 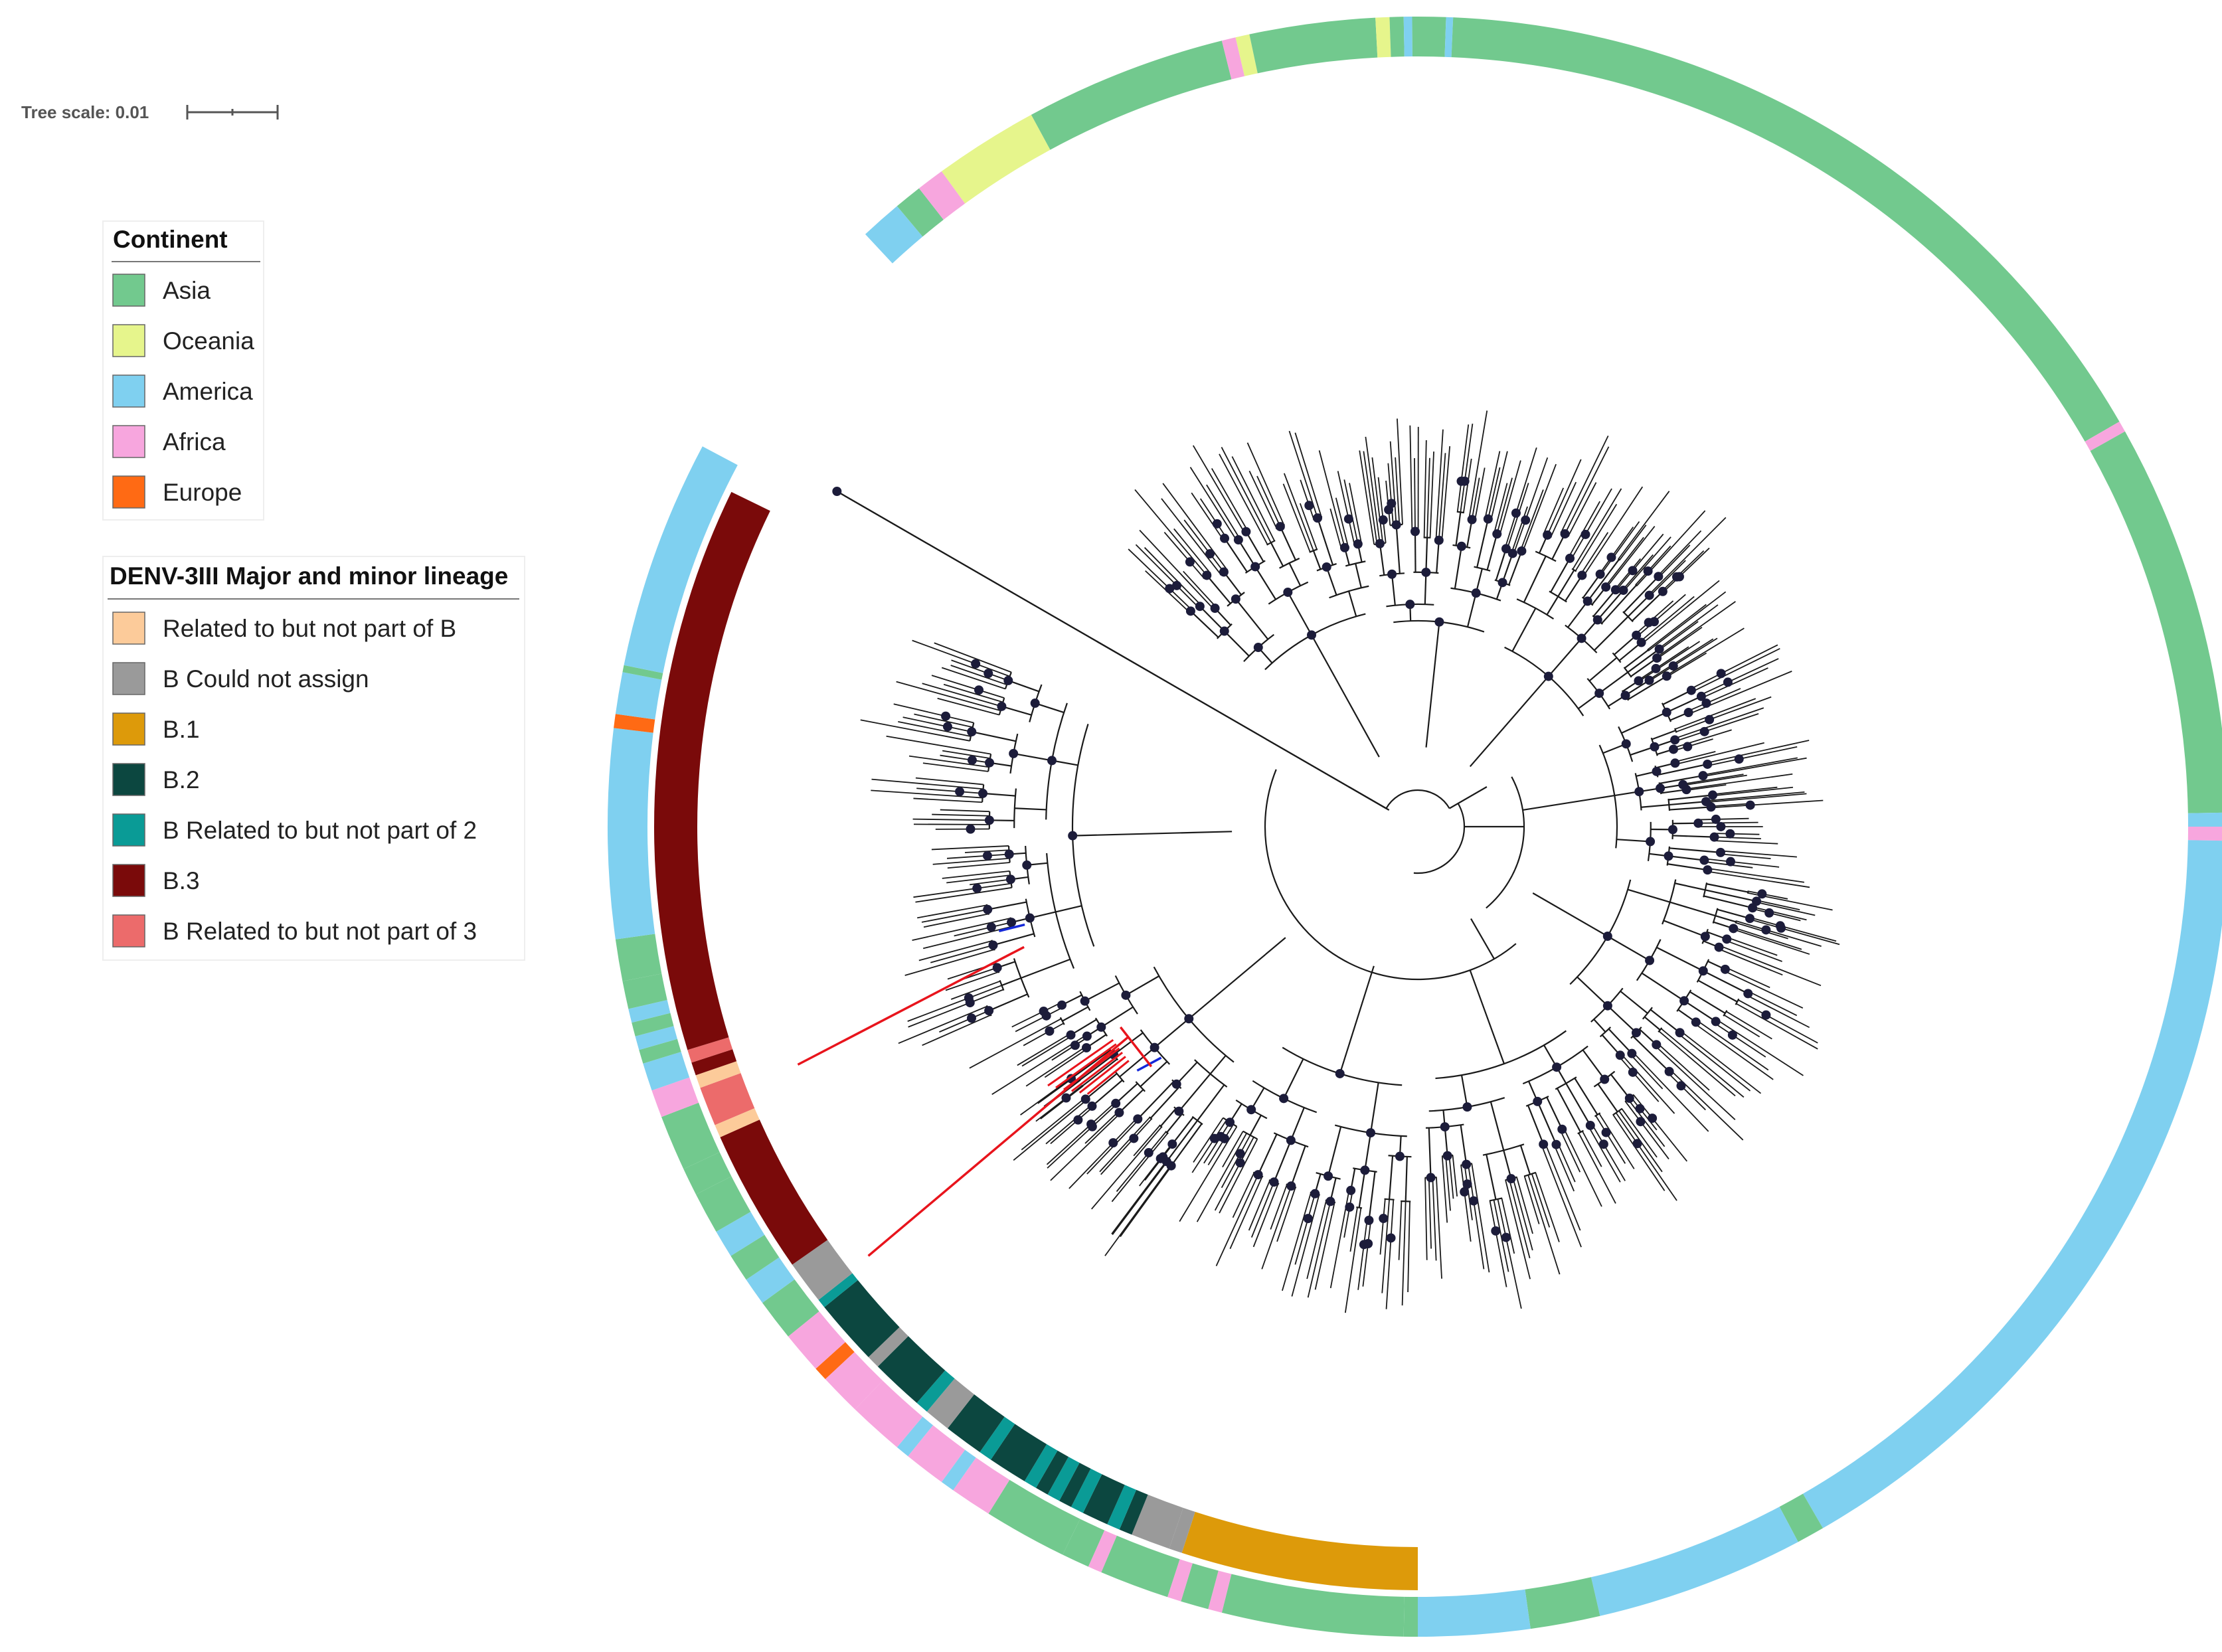 I want to click on tree-scale: Tree scale: 0.01, so click(x=150, y=112).